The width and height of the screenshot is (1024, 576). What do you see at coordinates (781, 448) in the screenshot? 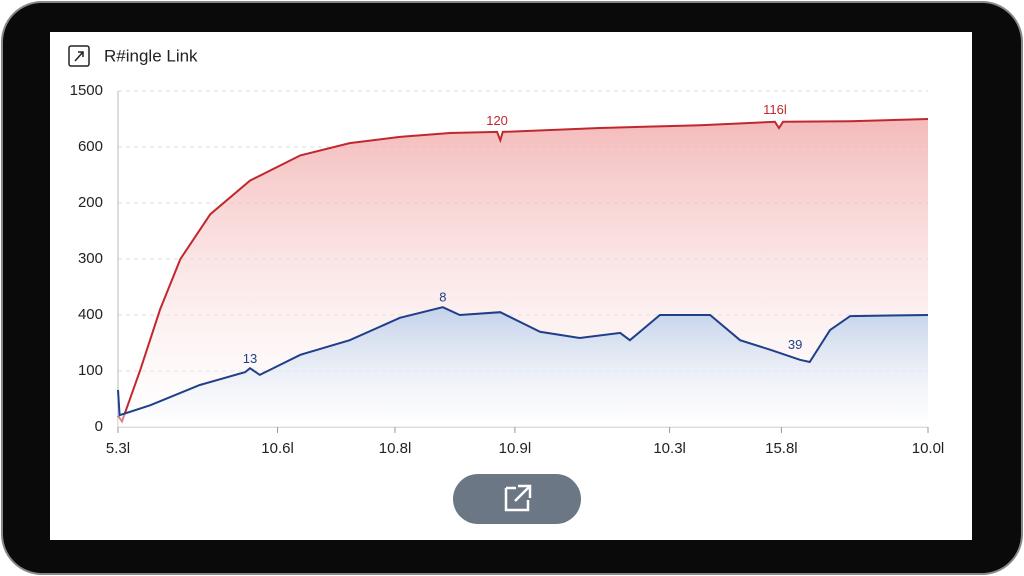
I see `x-tick-label: 15.8l` at bounding box center [781, 448].